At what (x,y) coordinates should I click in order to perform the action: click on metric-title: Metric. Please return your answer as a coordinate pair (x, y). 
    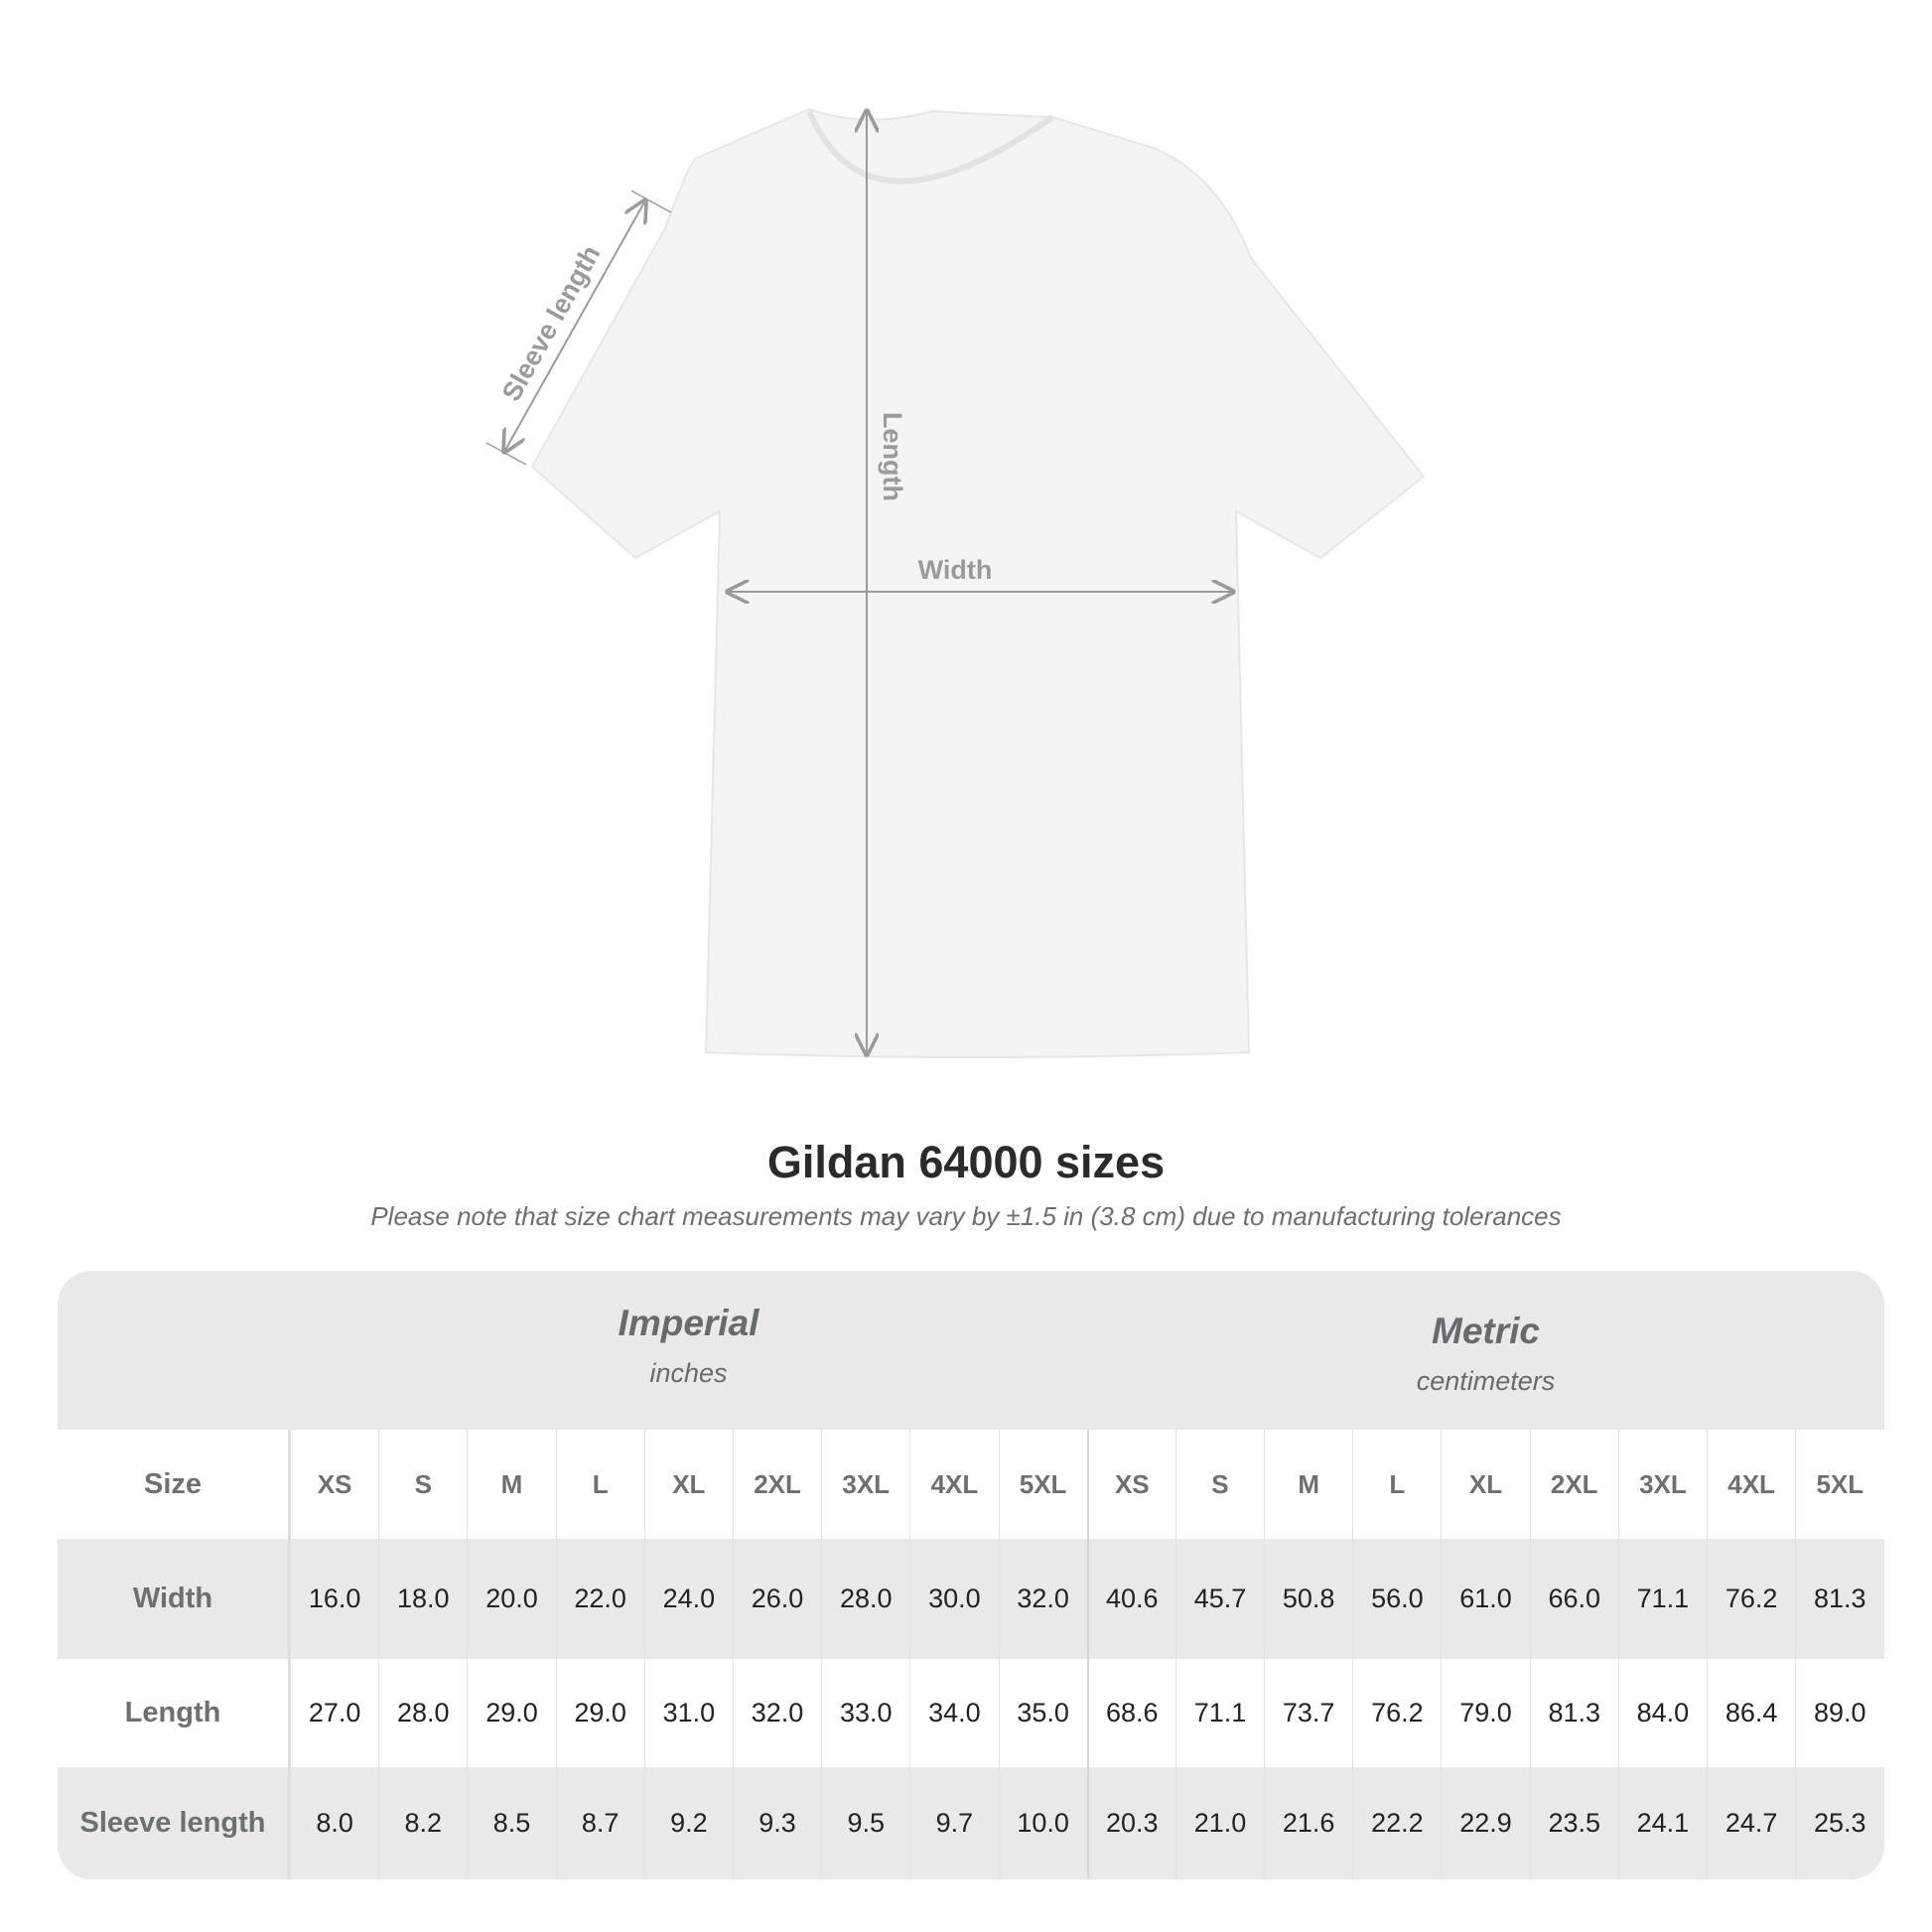
    Looking at the image, I should click on (1486, 1331).